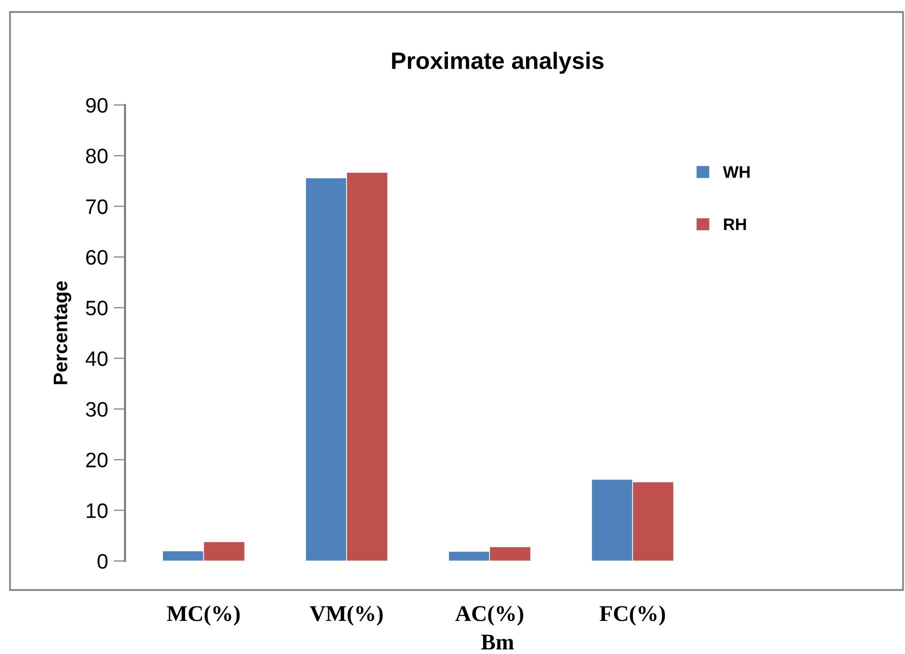  What do you see at coordinates (498, 63) in the screenshot?
I see `chart-title: Proximate analysis` at bounding box center [498, 63].